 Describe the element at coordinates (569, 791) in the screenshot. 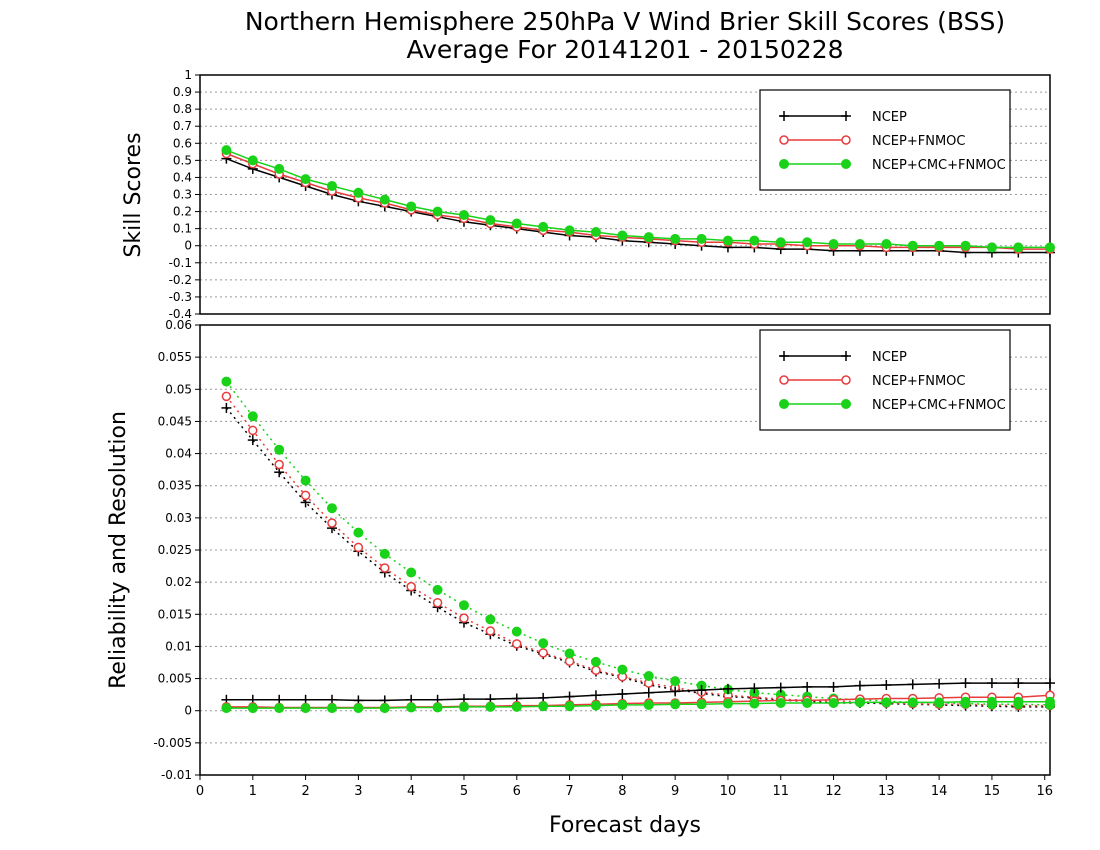

I see `x-tick-label: 7` at that location.